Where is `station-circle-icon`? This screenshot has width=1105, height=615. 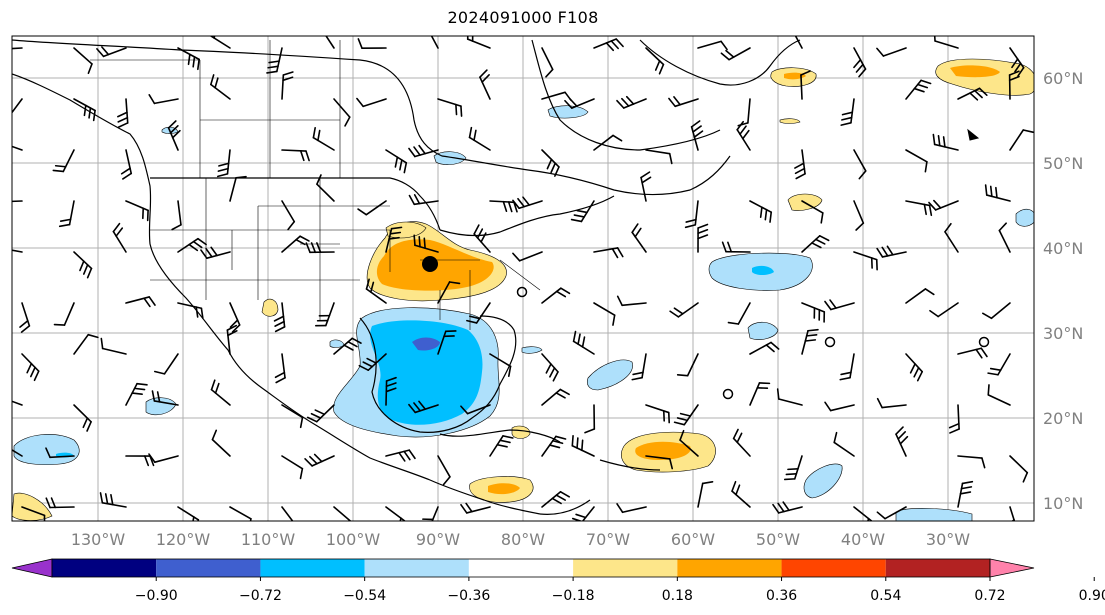 station-circle-icon is located at coordinates (830, 342).